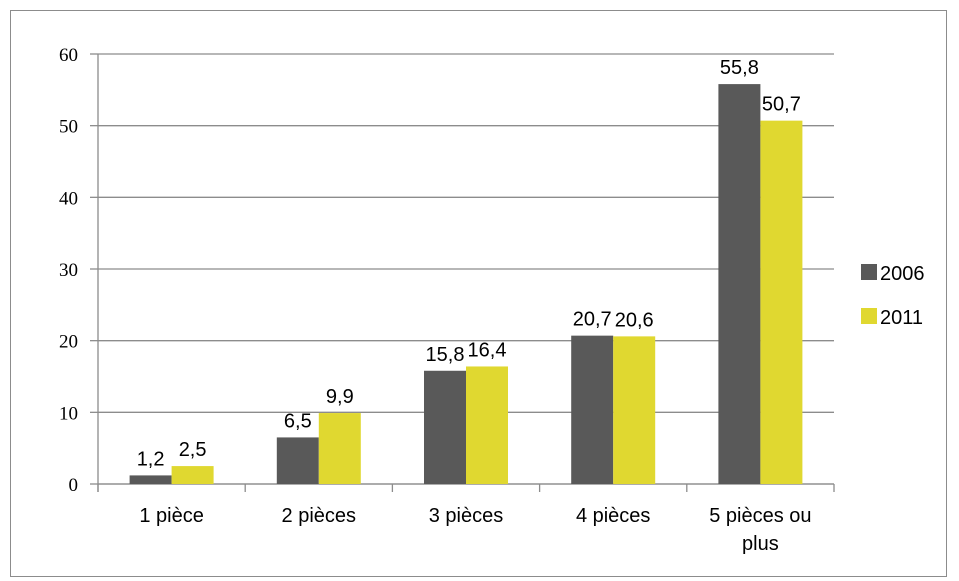 This screenshot has width=959, height=581. I want to click on y-tick-label: 40, so click(68, 198).